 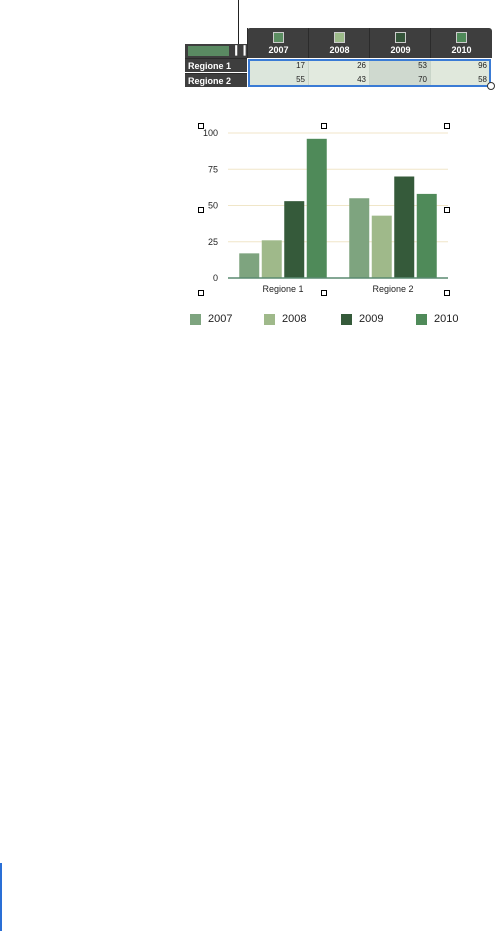 What do you see at coordinates (339, 66) in the screenshot?
I see `data-cell: 26` at bounding box center [339, 66].